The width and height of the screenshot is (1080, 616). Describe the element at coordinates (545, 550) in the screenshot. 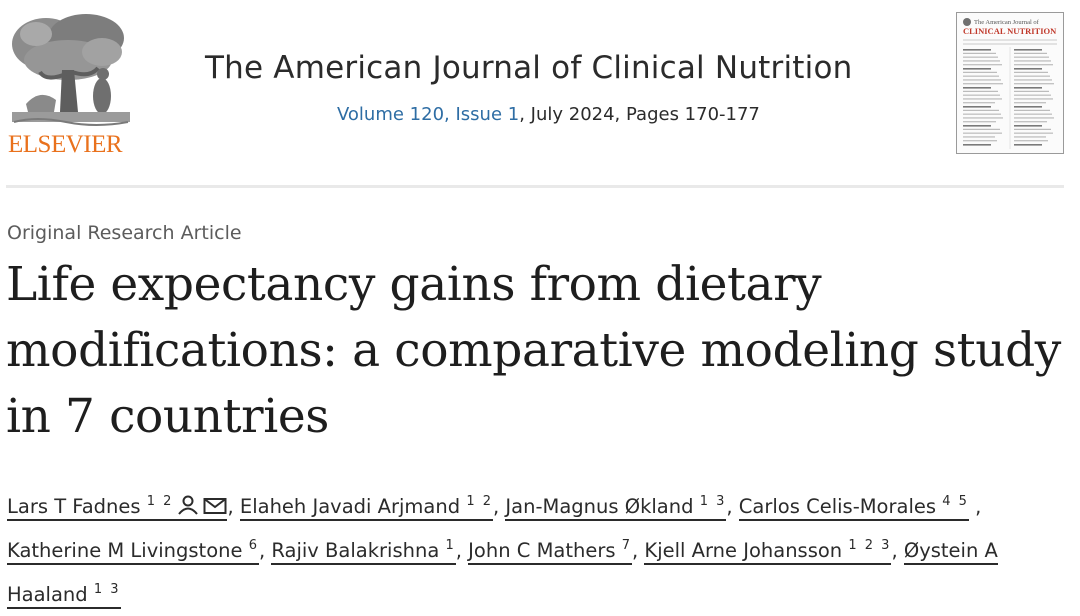

I see `author-name: John C Mathers` at that location.